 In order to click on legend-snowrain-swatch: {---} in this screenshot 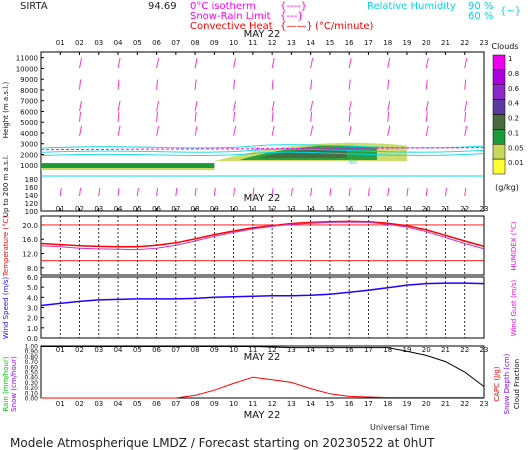, I will do `click(292, 16)`.